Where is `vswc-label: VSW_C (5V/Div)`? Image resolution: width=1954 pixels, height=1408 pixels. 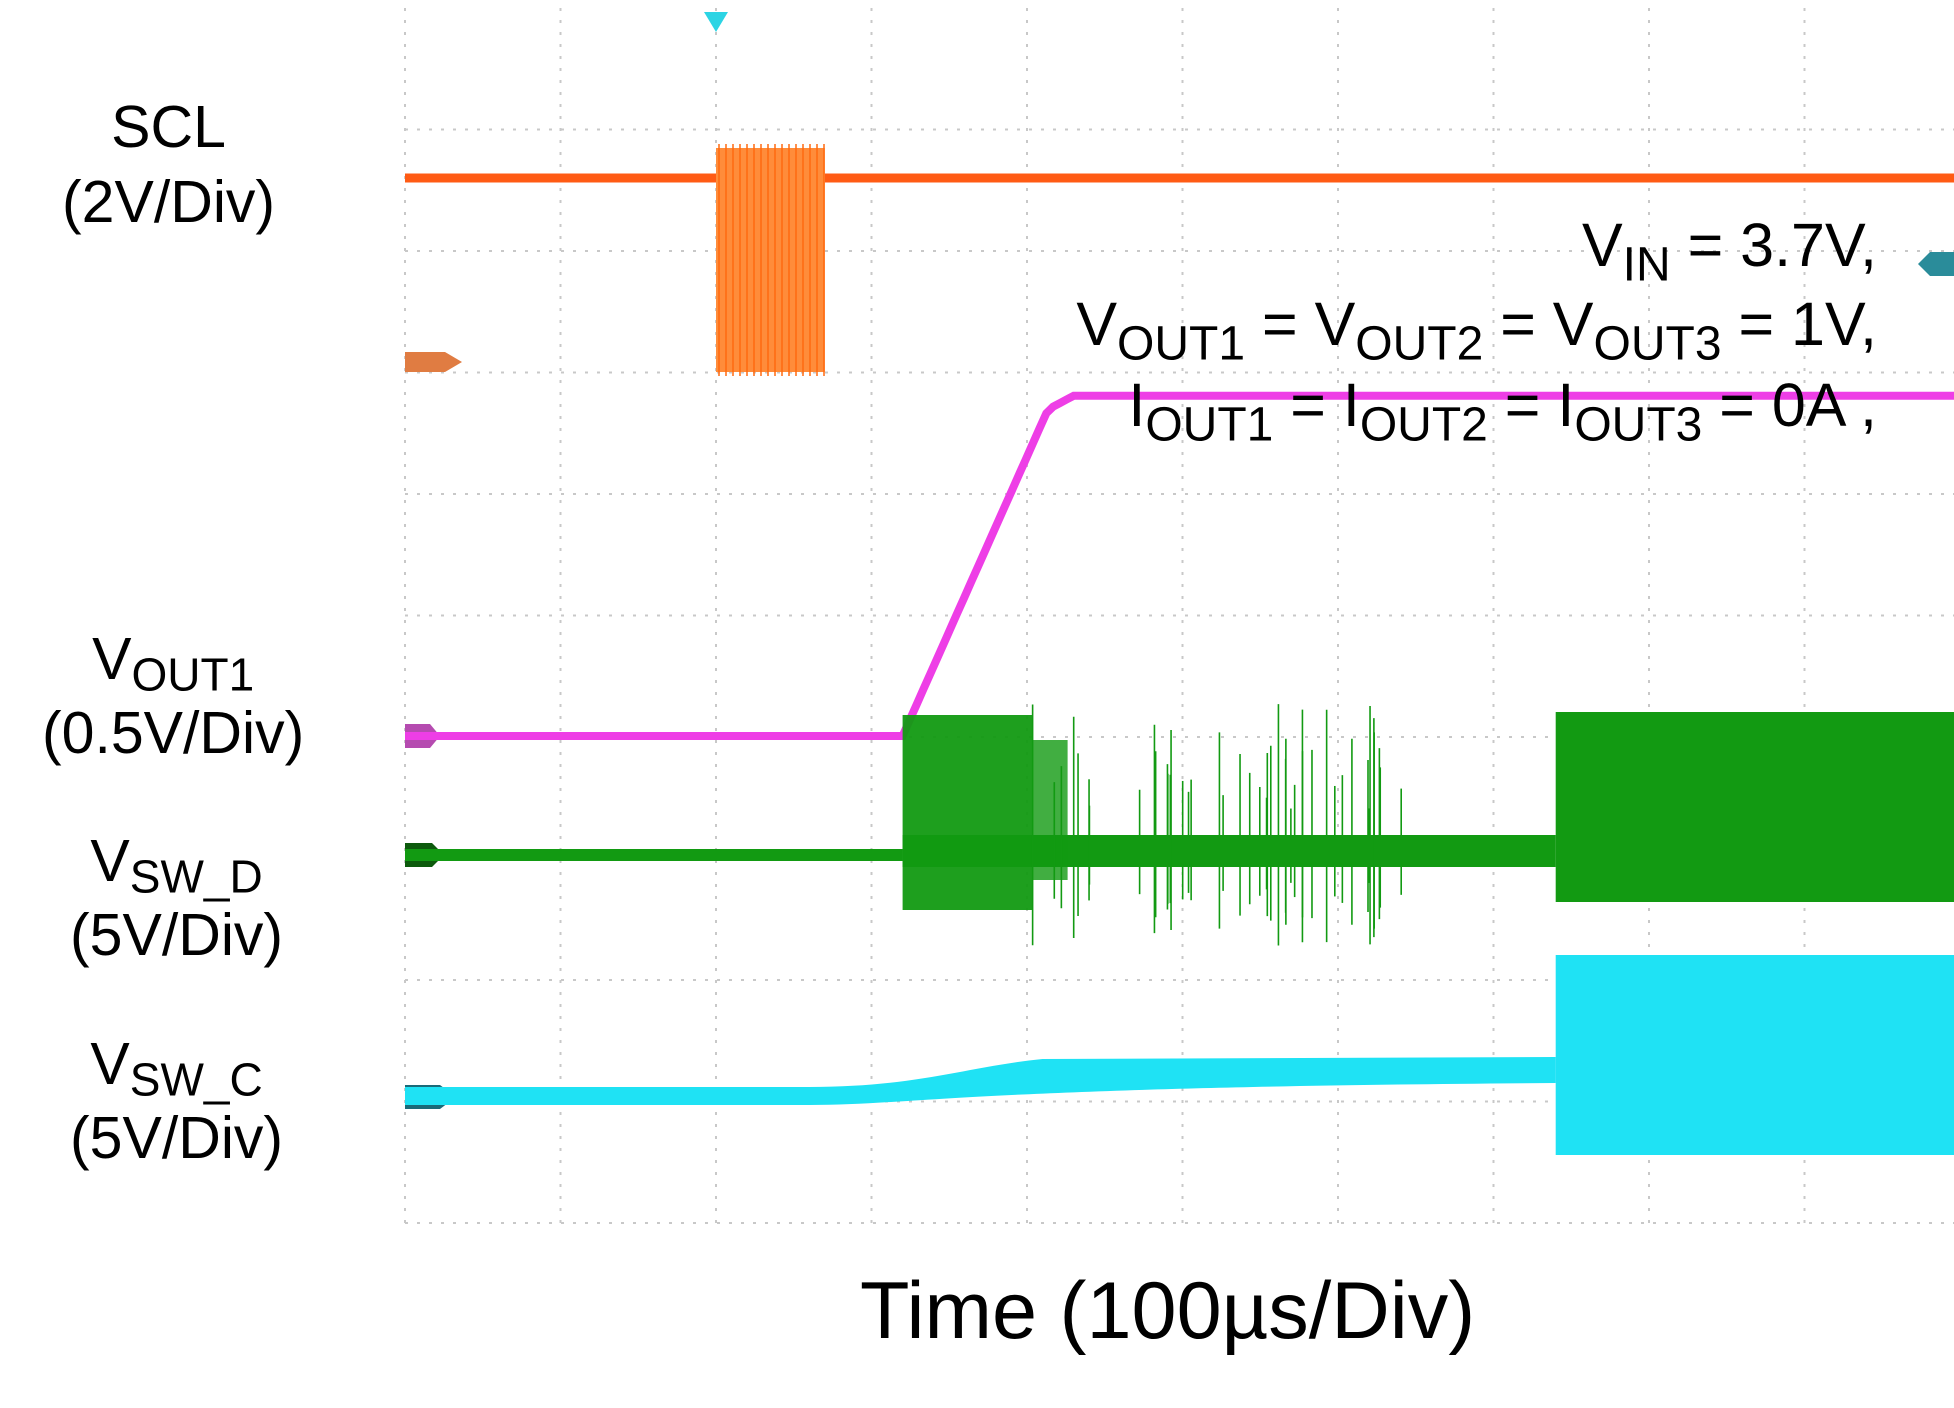
vswc-label: VSW_C (5V/Div) is located at coordinates (176, 1101).